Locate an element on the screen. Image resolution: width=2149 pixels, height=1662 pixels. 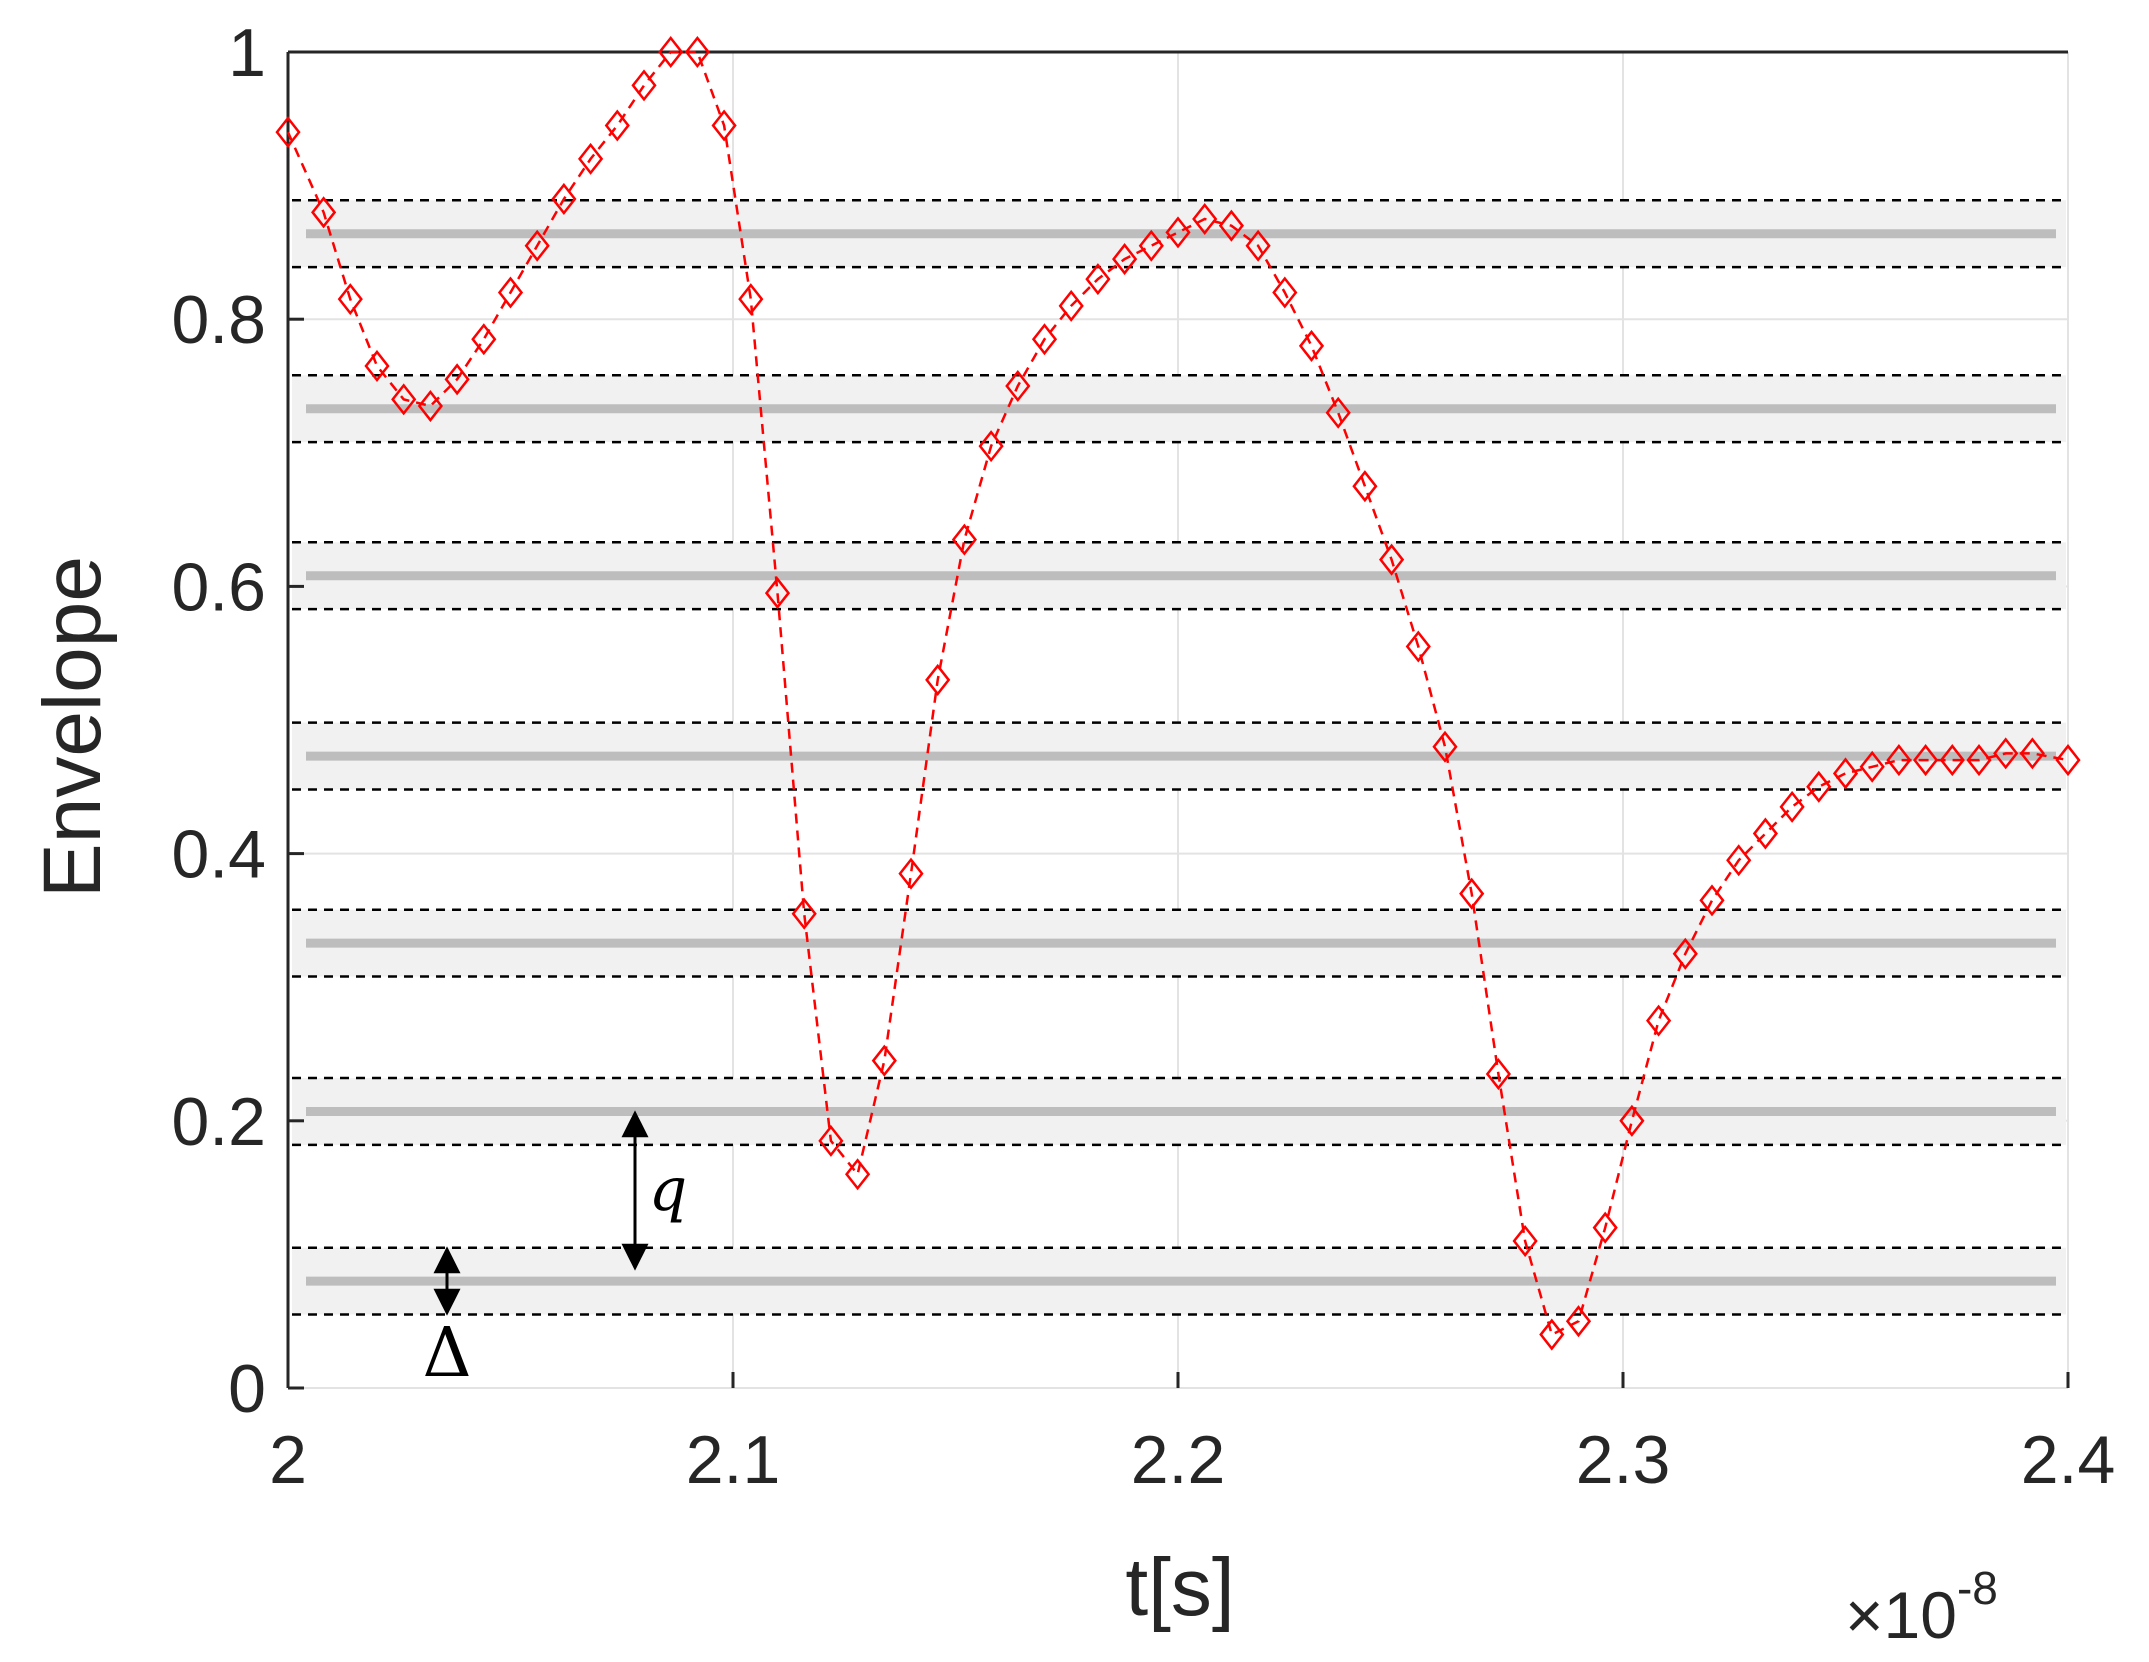
x-axis-multiplier: ×10⁻⁸ is located at coordinates (1921, 1607).